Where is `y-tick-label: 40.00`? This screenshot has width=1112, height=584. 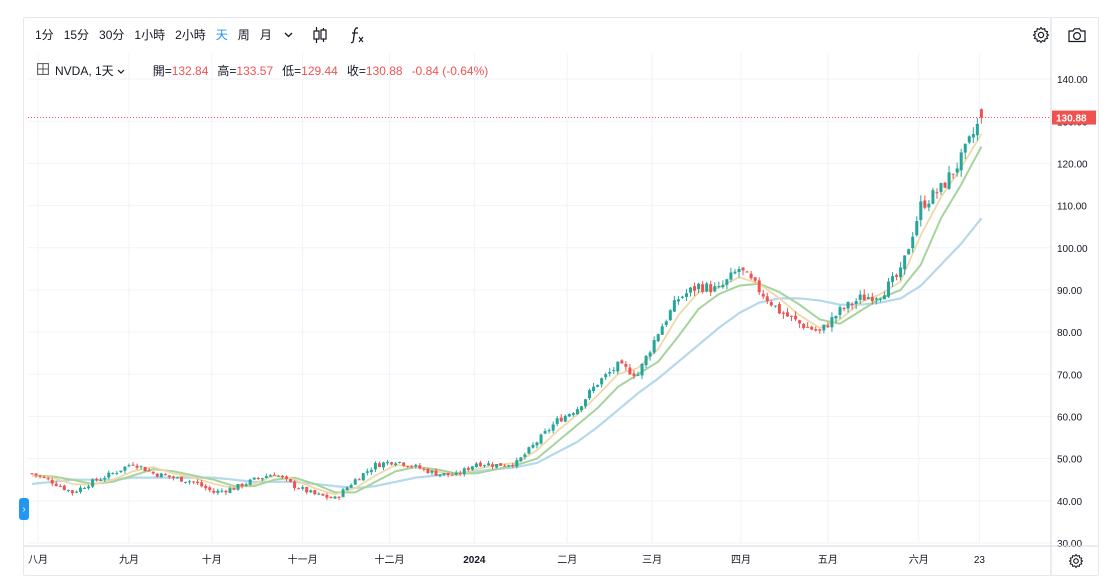 y-tick-label: 40.00 is located at coordinates (1069, 502).